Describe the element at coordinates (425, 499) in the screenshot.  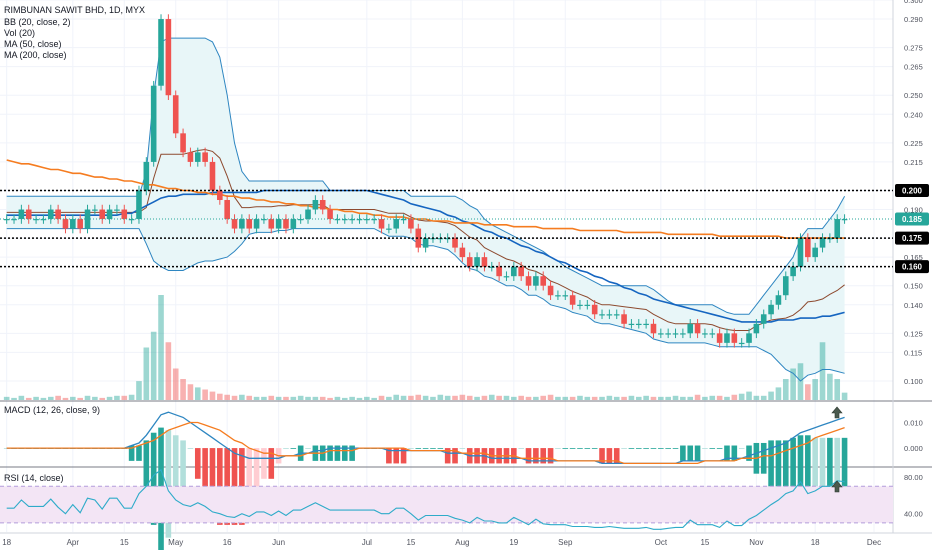
I see `rsi-line` at that location.